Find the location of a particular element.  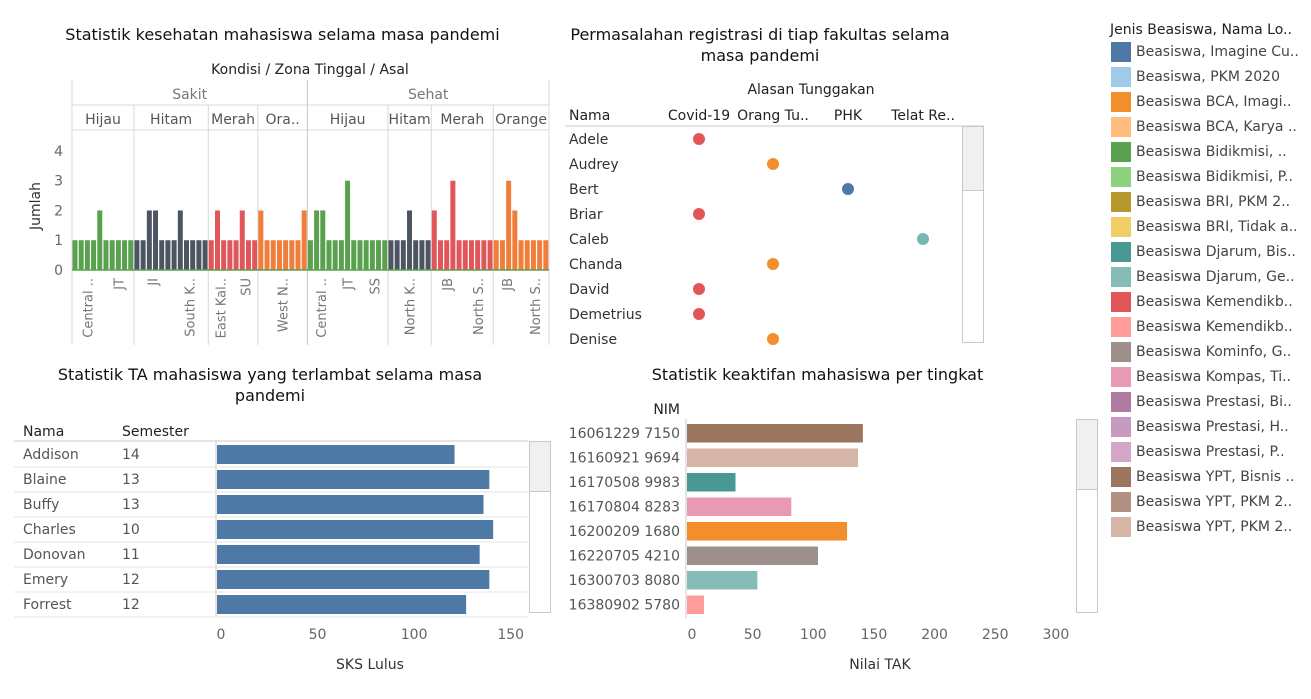

chart3-row-semester: 12 is located at coordinates (131, 605).